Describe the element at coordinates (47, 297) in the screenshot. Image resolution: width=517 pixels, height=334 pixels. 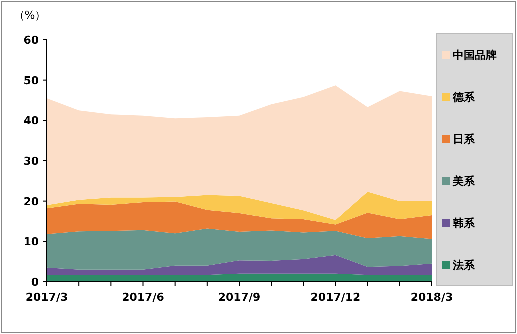
I see `x-tick-label: 2017/3` at that location.